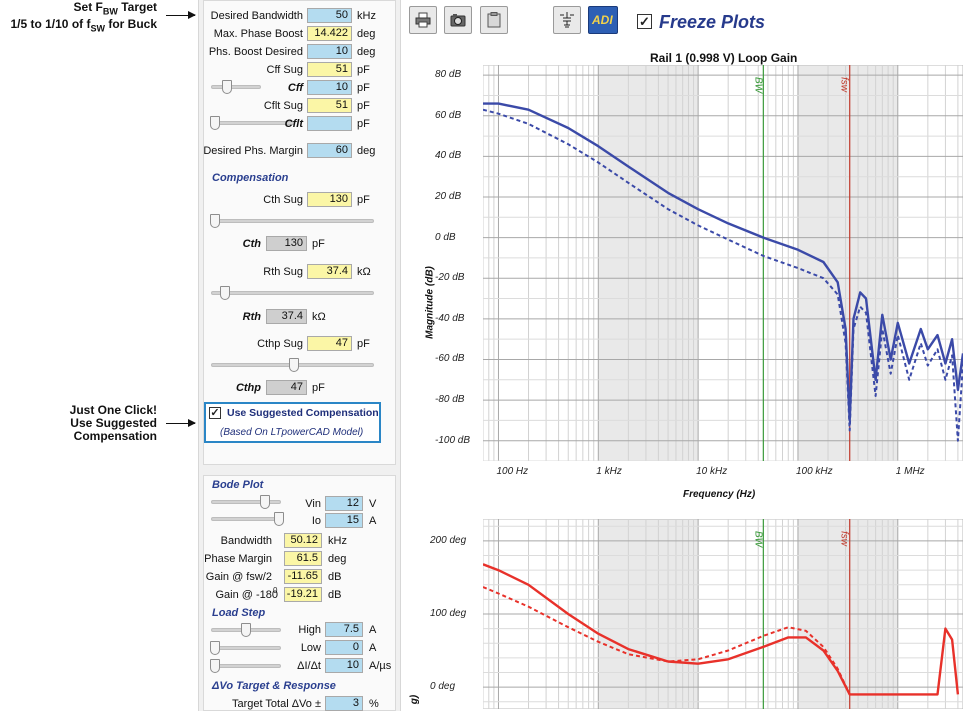 The height and width of the screenshot is (711, 965). I want to click on gain-180-degree: 0, so click(275, 590).